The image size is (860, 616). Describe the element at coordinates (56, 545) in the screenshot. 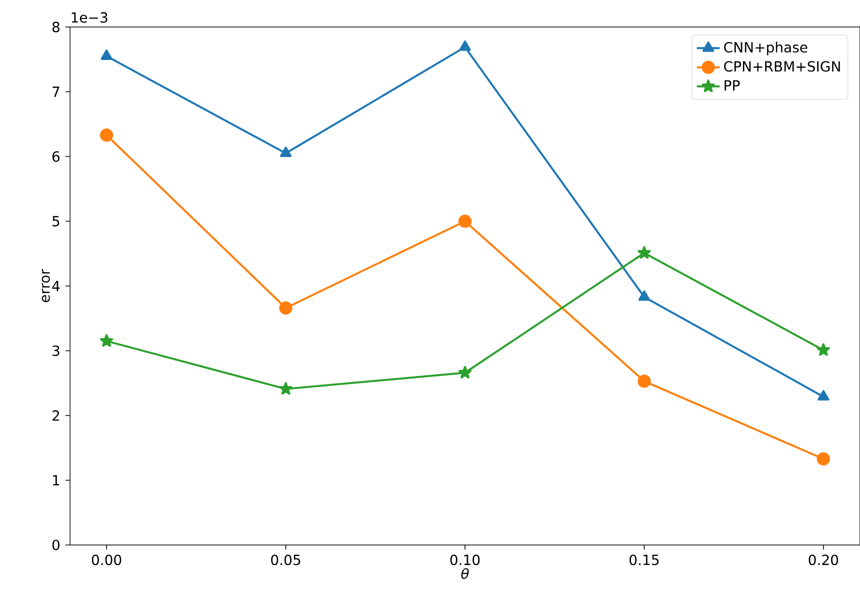

I see `y-tick-label: 0` at that location.